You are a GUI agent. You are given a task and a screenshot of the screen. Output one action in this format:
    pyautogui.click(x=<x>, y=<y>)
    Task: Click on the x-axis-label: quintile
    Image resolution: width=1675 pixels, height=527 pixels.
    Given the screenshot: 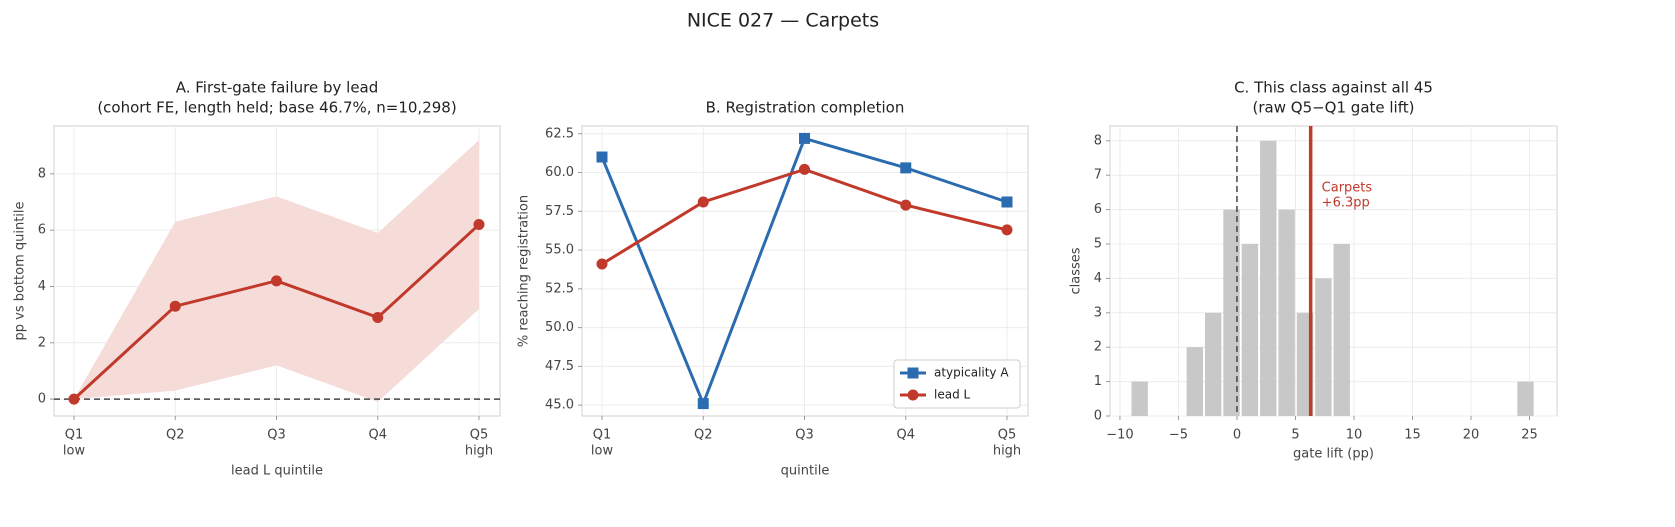 What is the action you would take?
    pyautogui.click(x=805, y=471)
    